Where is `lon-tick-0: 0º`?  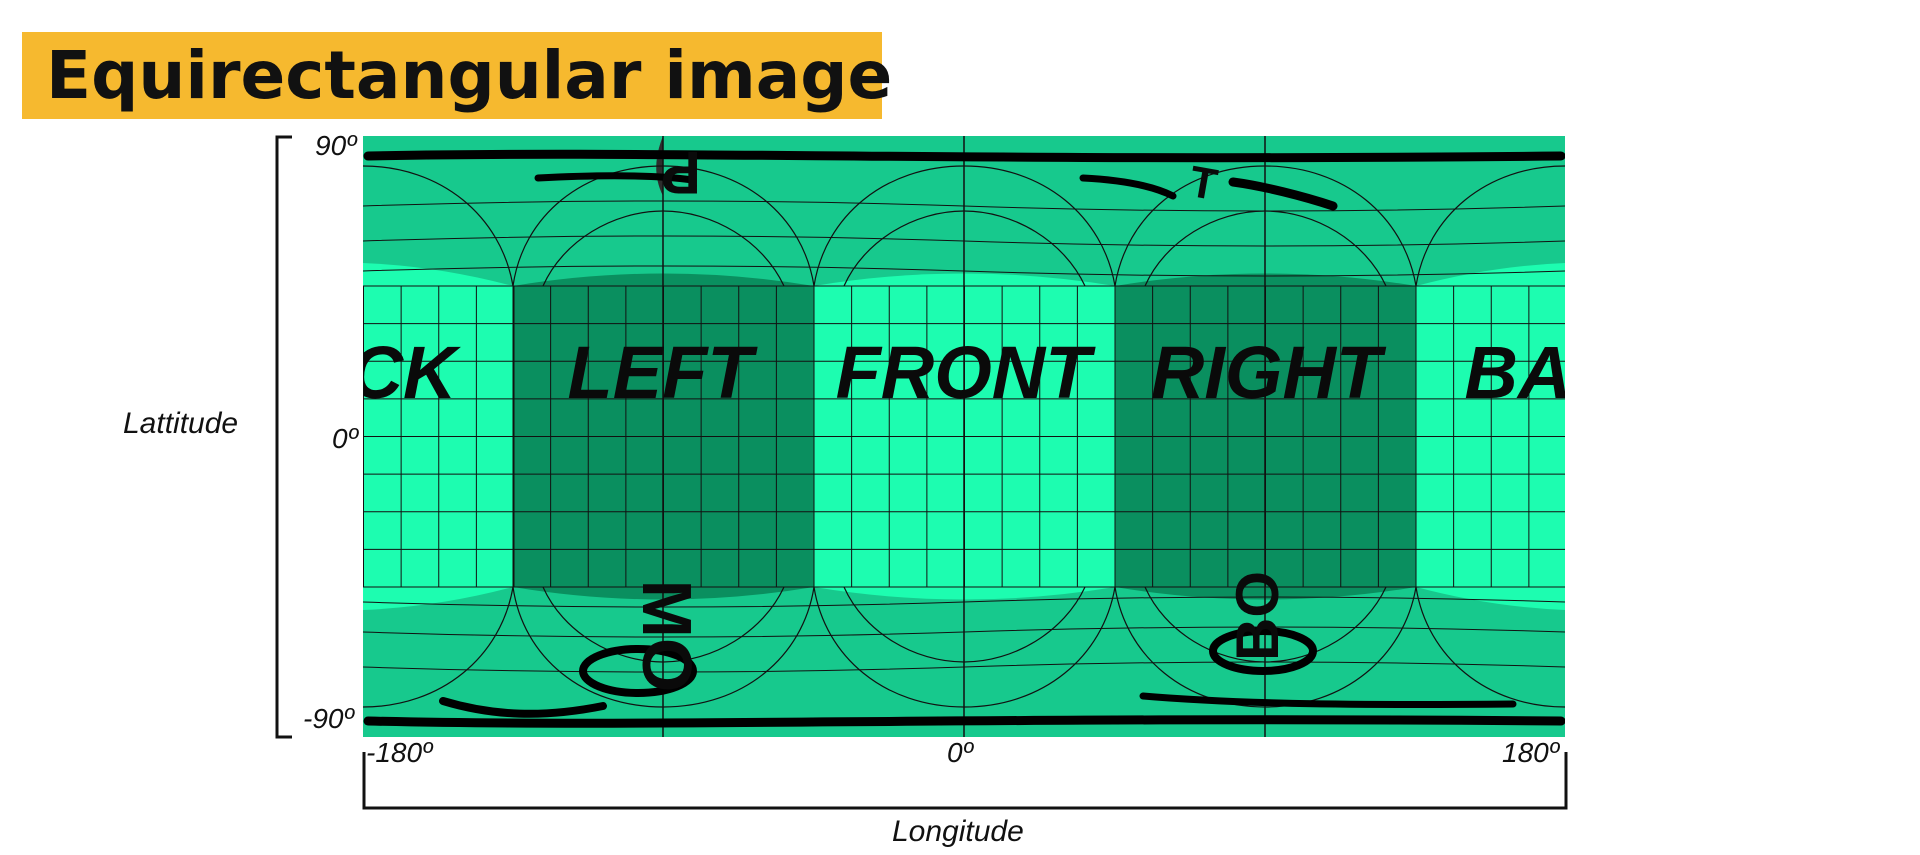 lon-tick-0: 0º is located at coordinates (960, 752).